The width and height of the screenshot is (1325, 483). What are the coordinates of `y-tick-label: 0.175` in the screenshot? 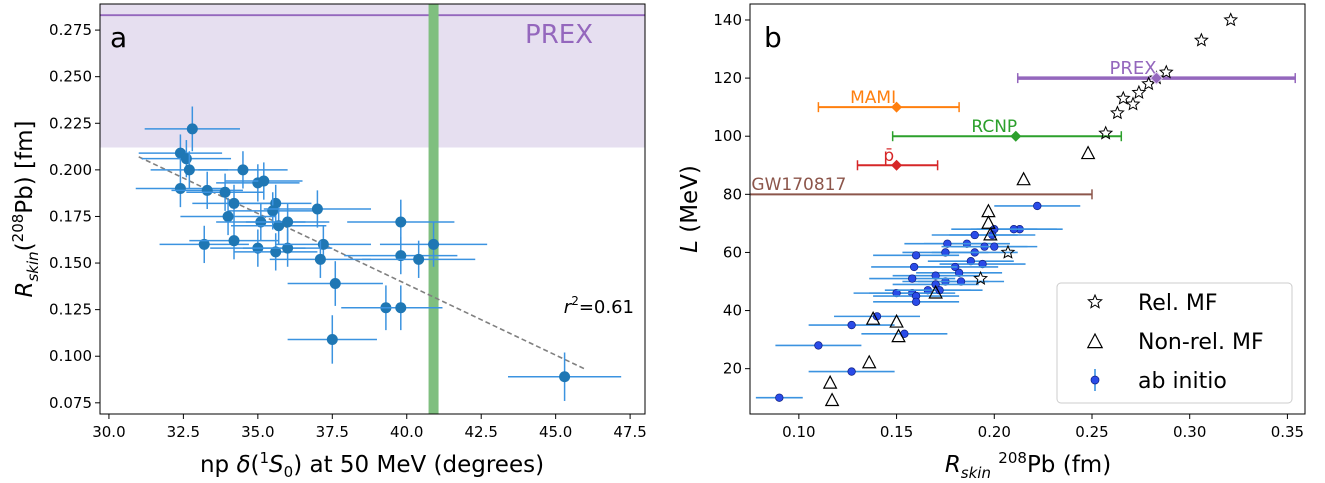 It's located at (70, 216).